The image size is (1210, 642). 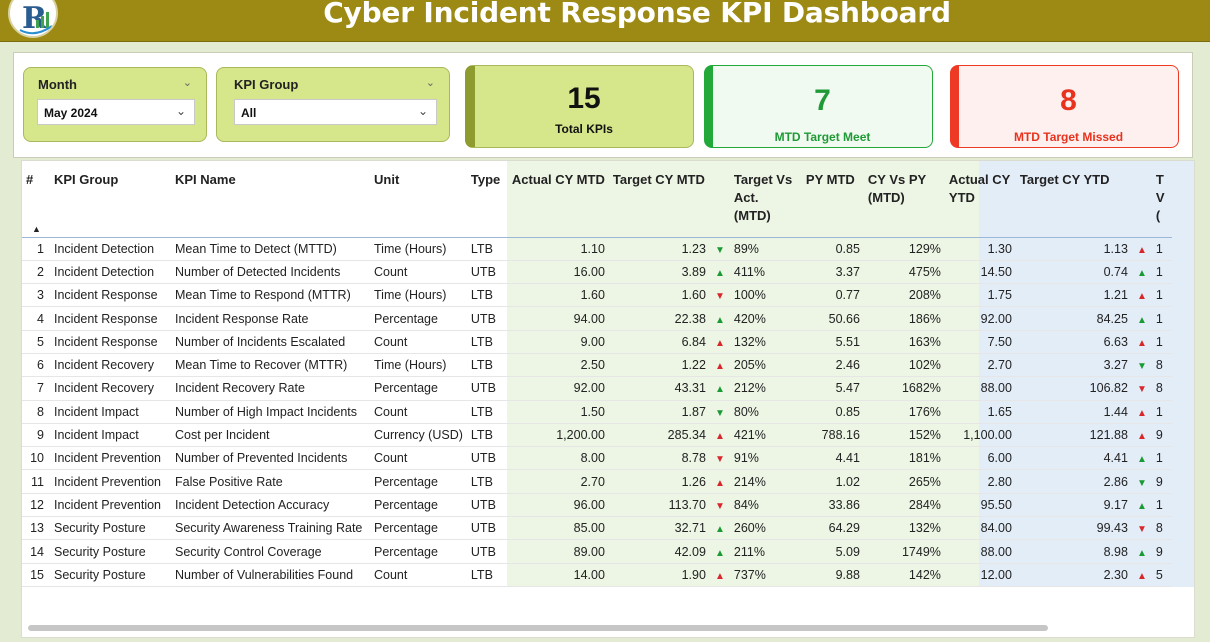 What do you see at coordinates (418, 199) in the screenshot?
I see `col-header-unit: Unit` at bounding box center [418, 199].